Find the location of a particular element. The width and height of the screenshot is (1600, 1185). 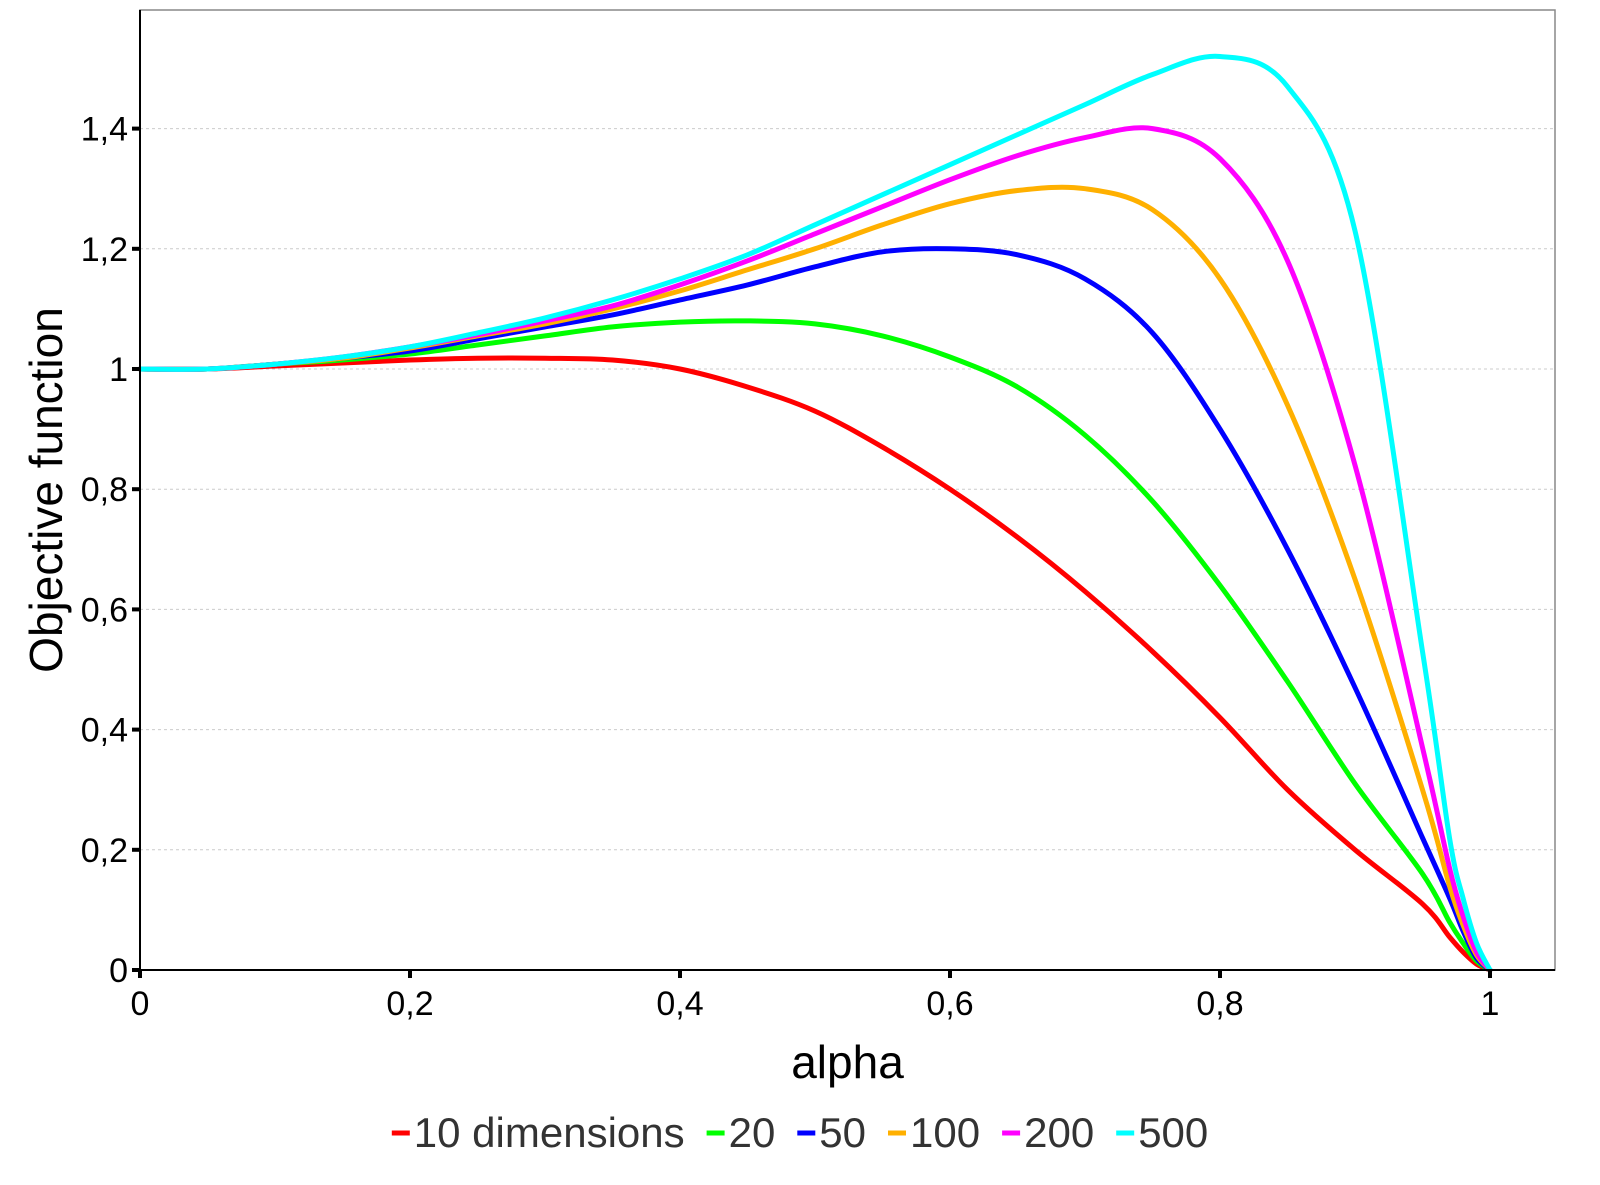

y-tick-label: 1,4 is located at coordinates (104, 130).